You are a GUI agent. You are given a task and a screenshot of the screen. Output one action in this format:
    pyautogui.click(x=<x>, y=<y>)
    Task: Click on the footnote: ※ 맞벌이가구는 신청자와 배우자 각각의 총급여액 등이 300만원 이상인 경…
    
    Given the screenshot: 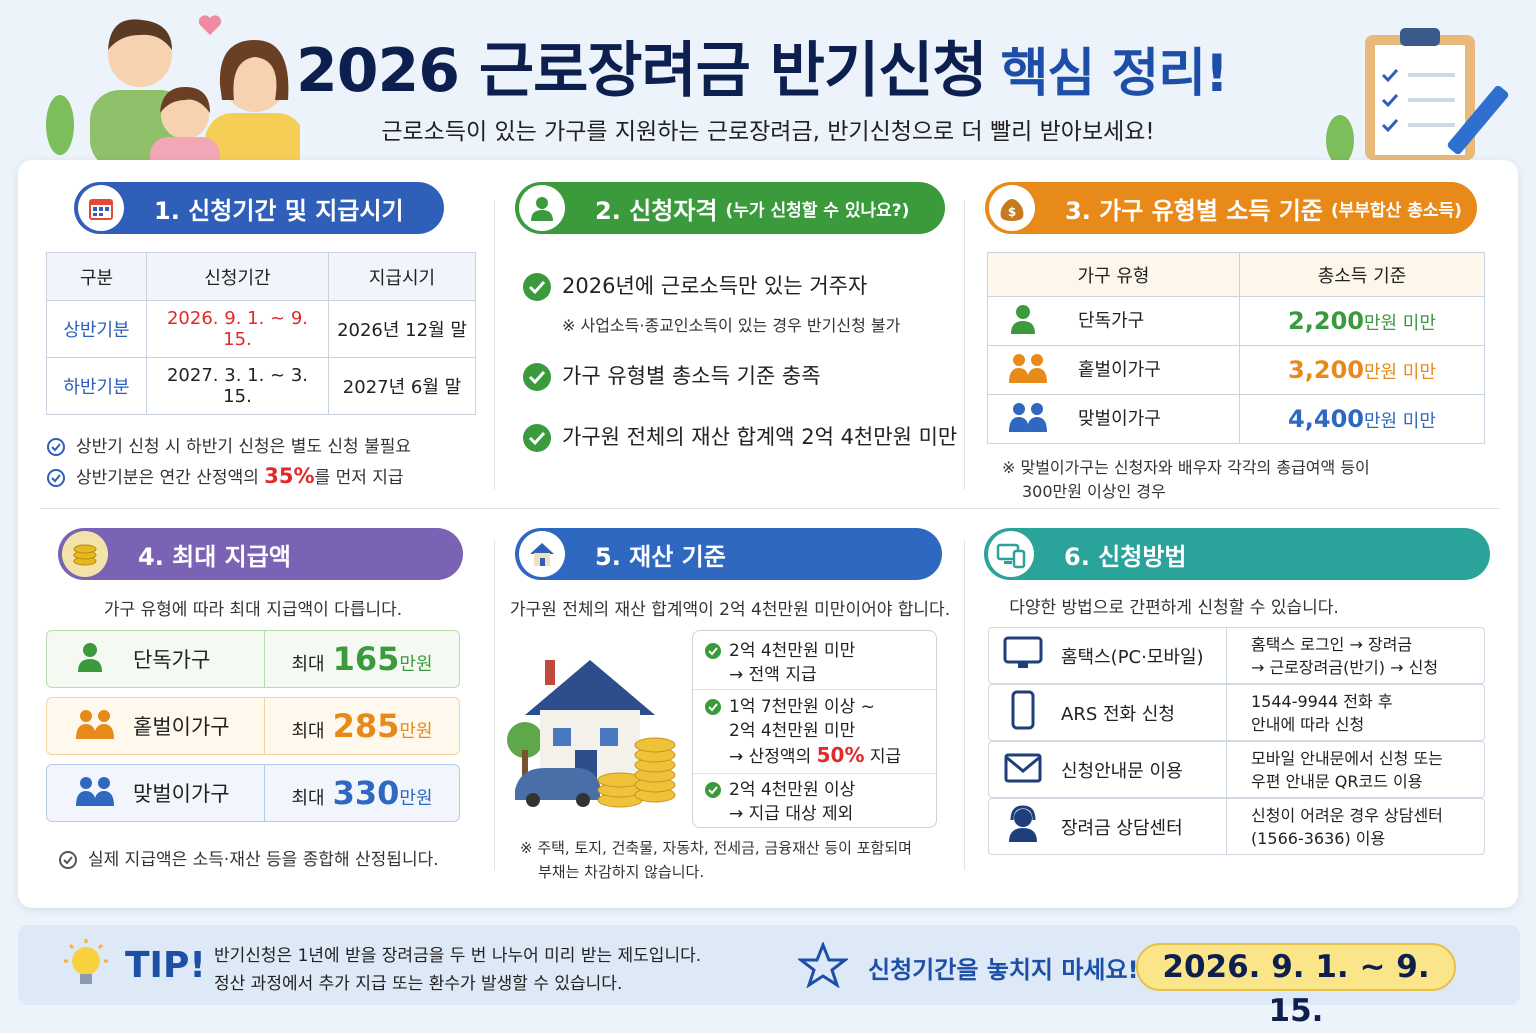 What is the action you would take?
    pyautogui.click(x=1186, y=480)
    